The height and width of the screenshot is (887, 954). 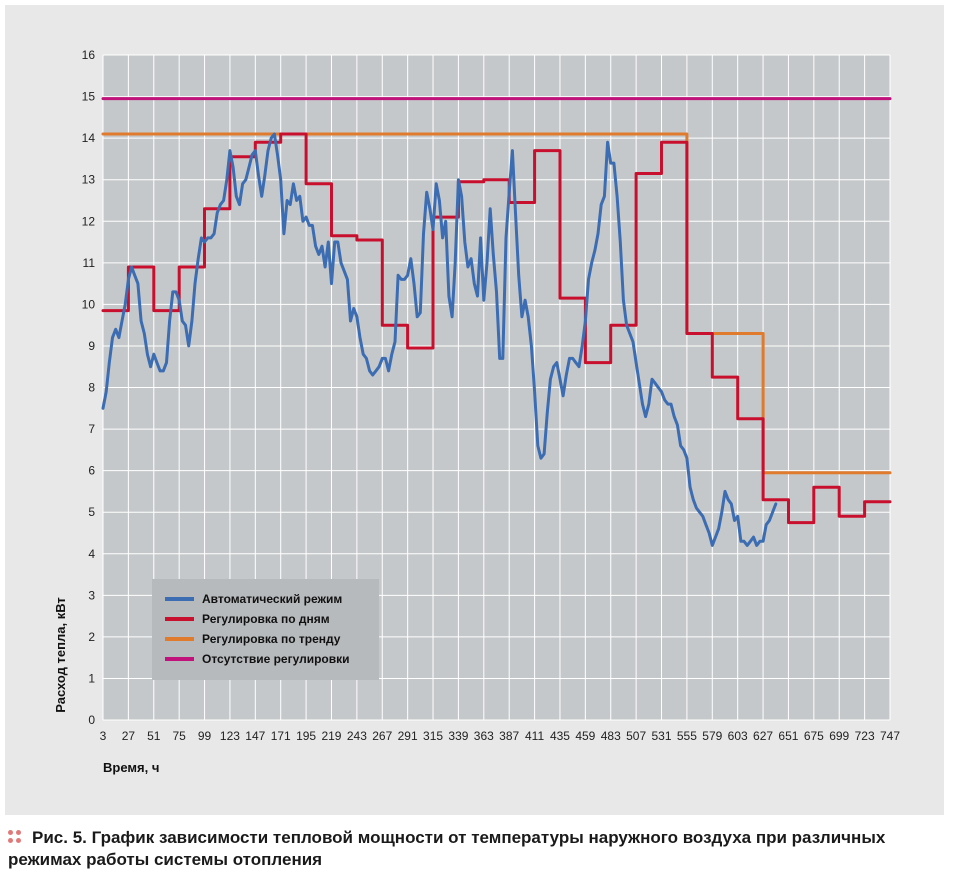 I want to click on x-tick-label: 3, so click(x=103, y=736).